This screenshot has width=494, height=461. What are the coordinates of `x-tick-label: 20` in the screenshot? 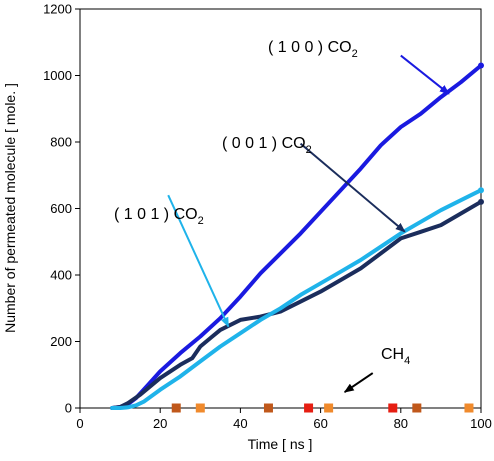 It's located at (160, 423).